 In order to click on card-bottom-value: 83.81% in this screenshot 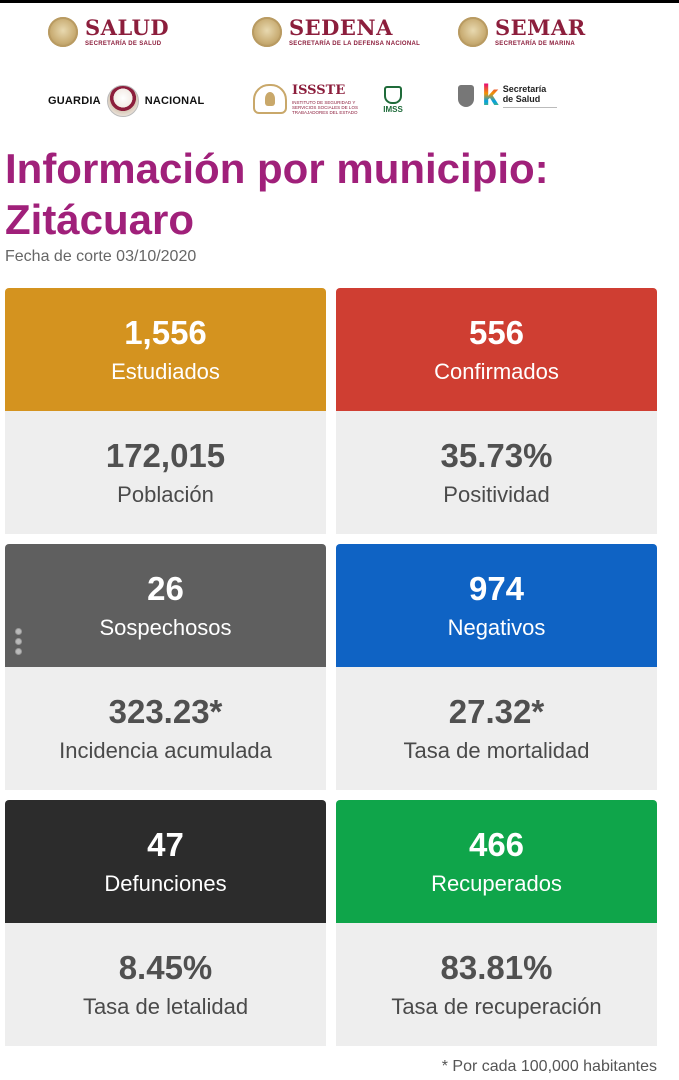, I will do `click(496, 967)`.